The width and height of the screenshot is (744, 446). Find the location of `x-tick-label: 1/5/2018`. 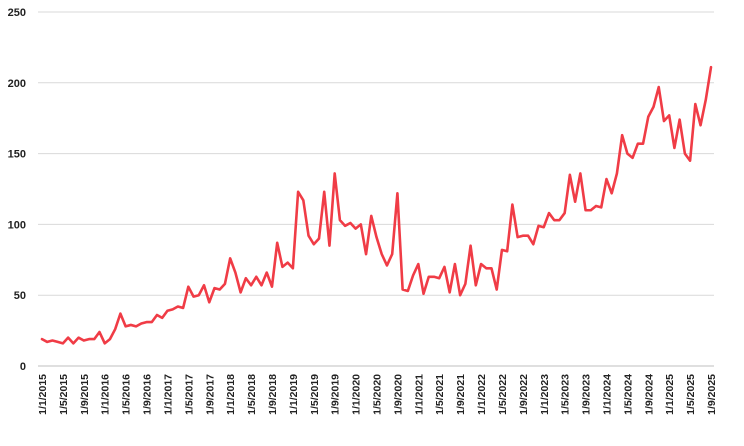

x-tick-label: 1/5/2018 is located at coordinates (252, 394).